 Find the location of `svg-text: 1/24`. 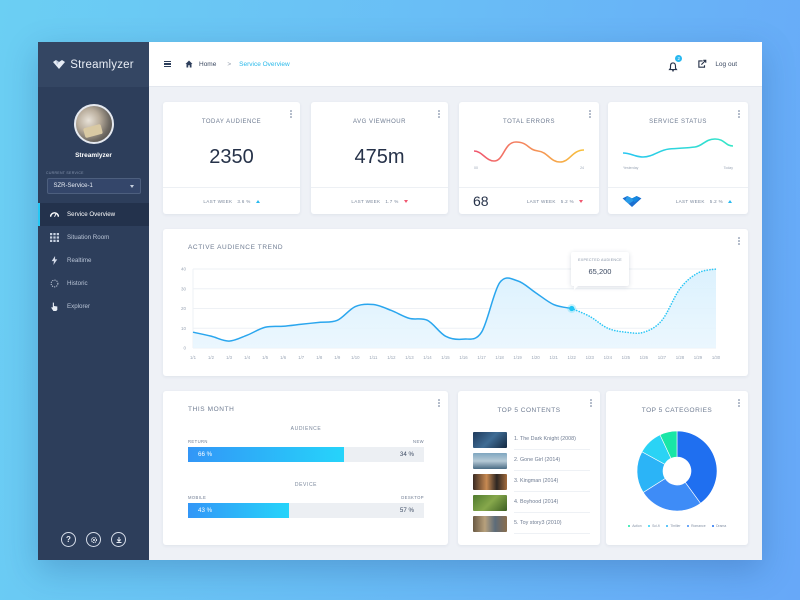

svg-text: 1/24 is located at coordinates (608, 357).